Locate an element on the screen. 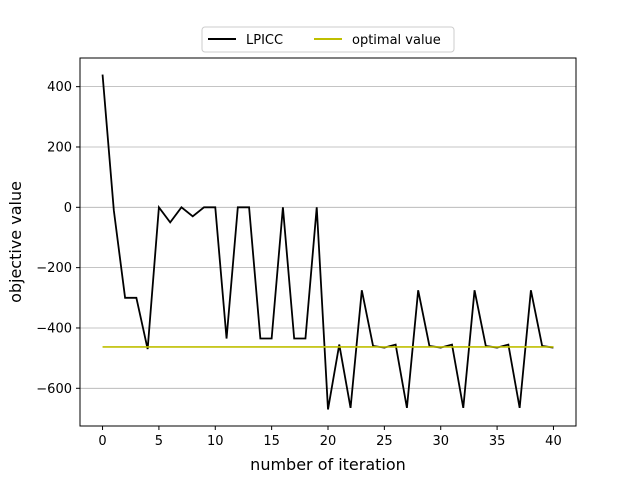  x-tick-label: 15 is located at coordinates (271, 441).